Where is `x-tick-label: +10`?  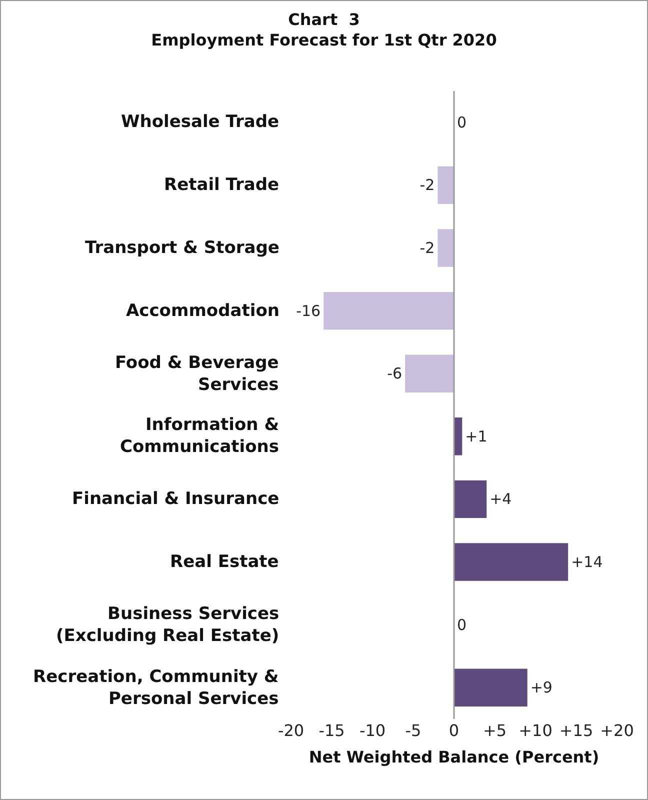 x-tick-label: +10 is located at coordinates (535, 730).